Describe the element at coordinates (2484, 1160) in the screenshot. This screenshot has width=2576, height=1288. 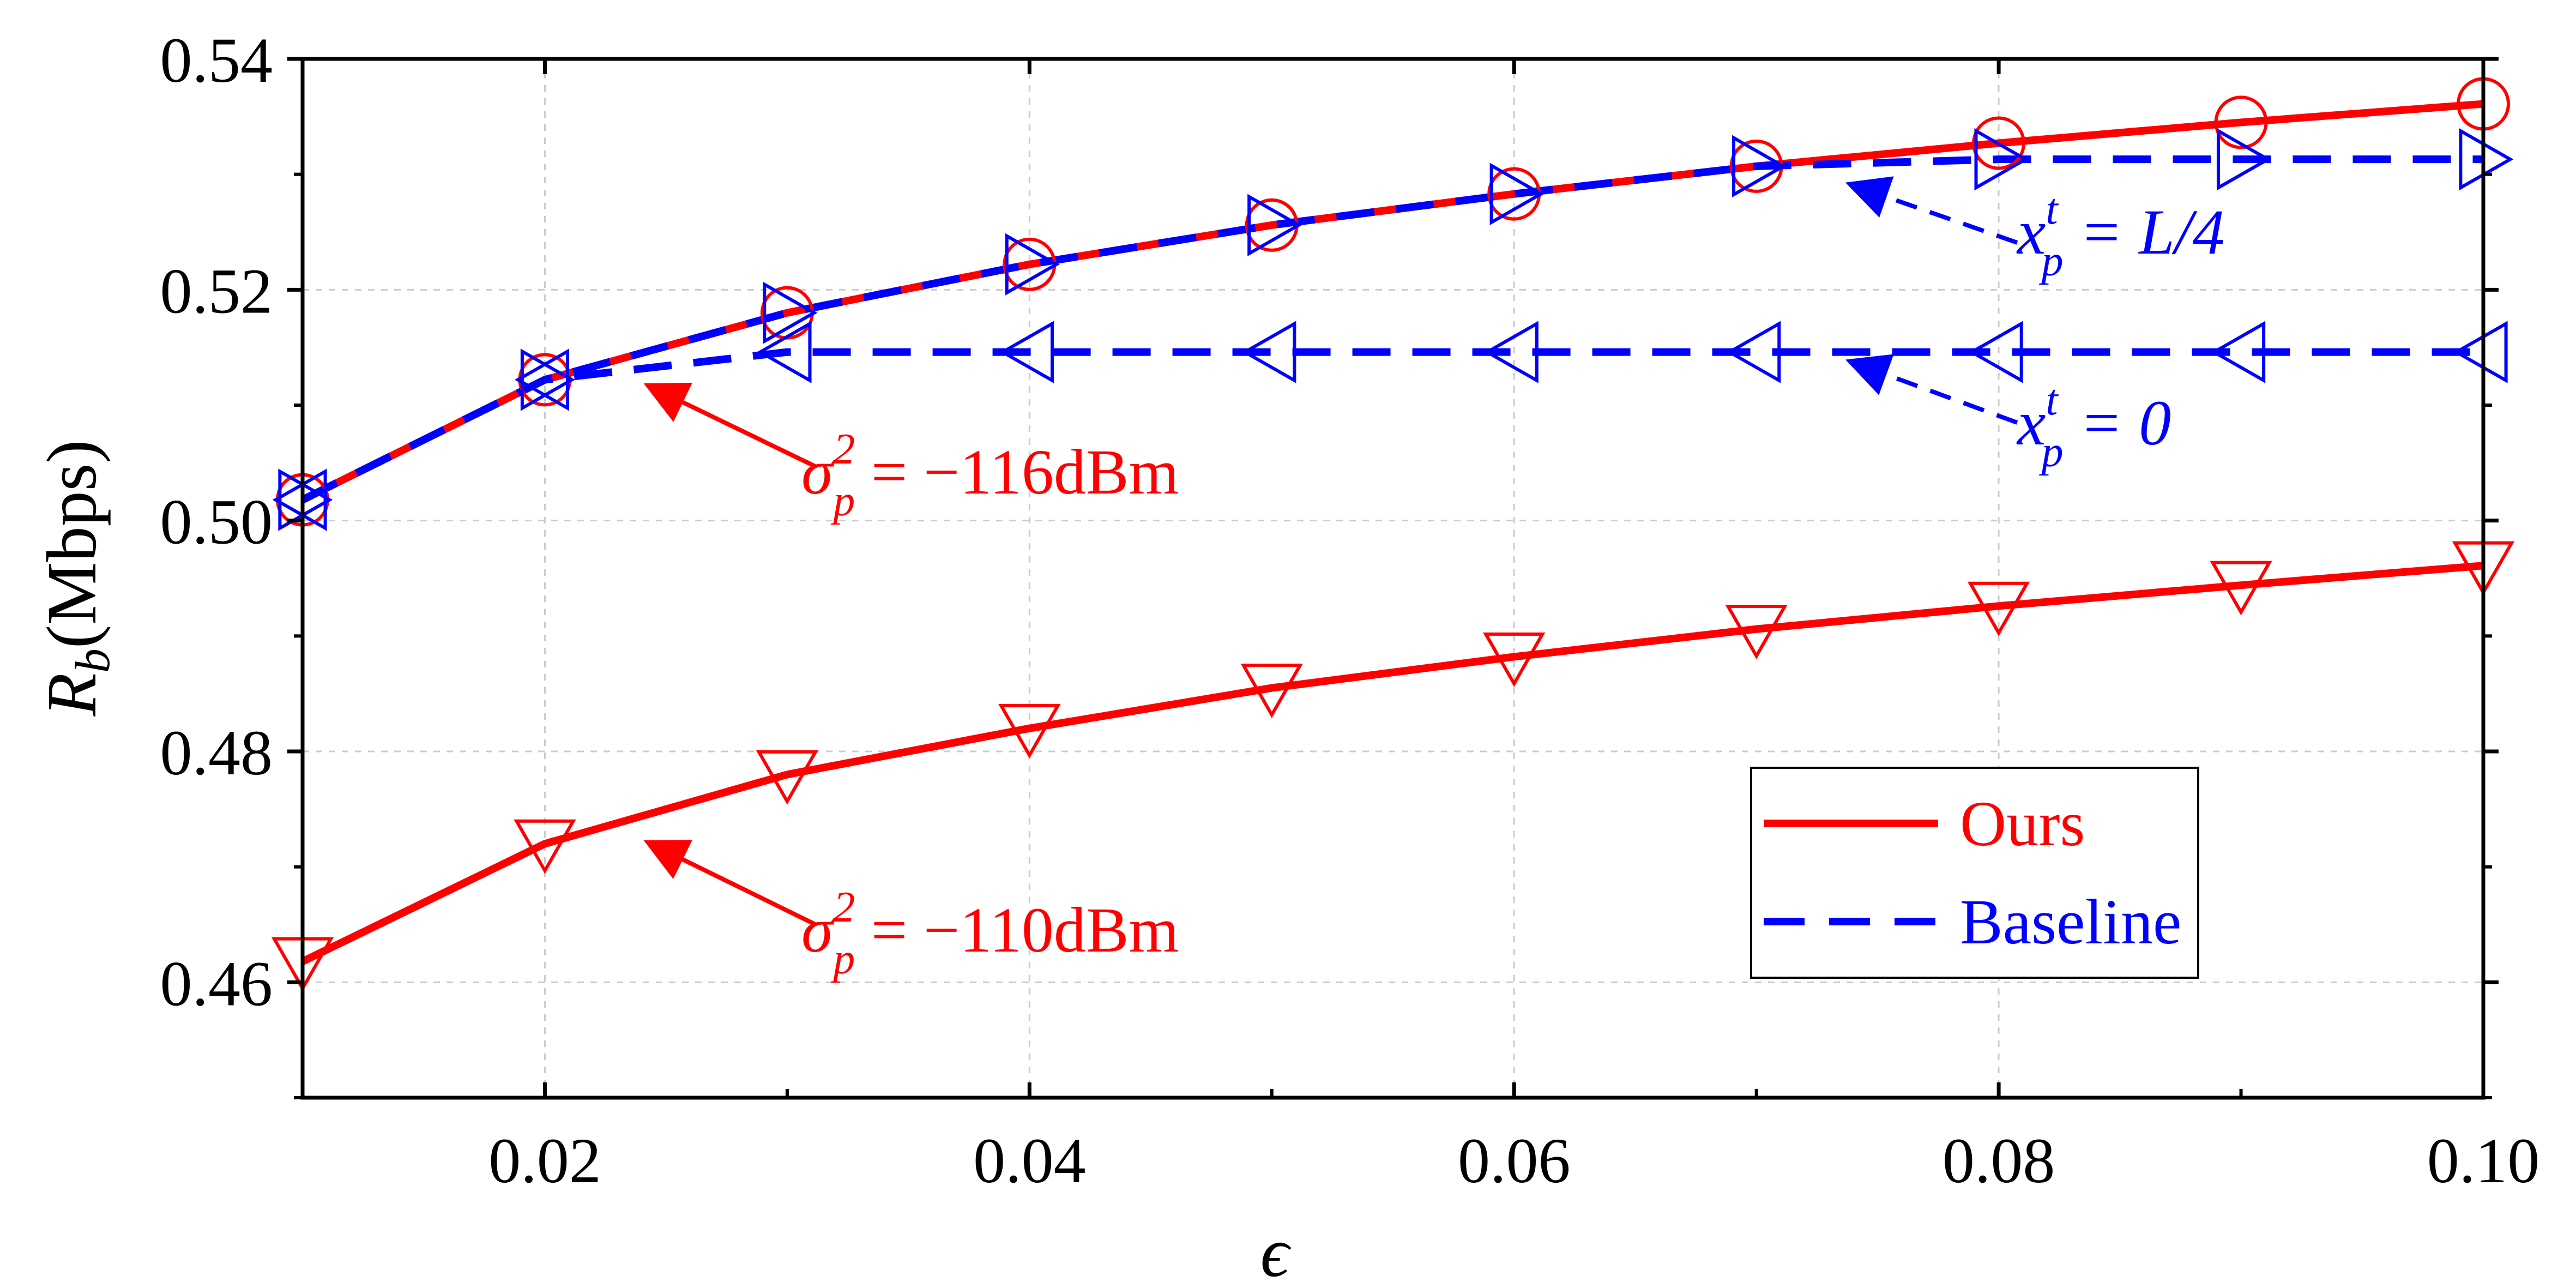
I see `x-tick-label: 0.10` at that location.